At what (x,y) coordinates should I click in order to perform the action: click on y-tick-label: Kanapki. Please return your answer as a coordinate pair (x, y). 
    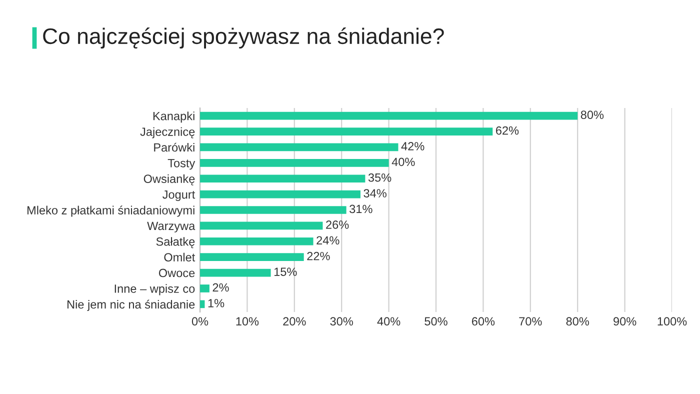
    Looking at the image, I should click on (173, 117).